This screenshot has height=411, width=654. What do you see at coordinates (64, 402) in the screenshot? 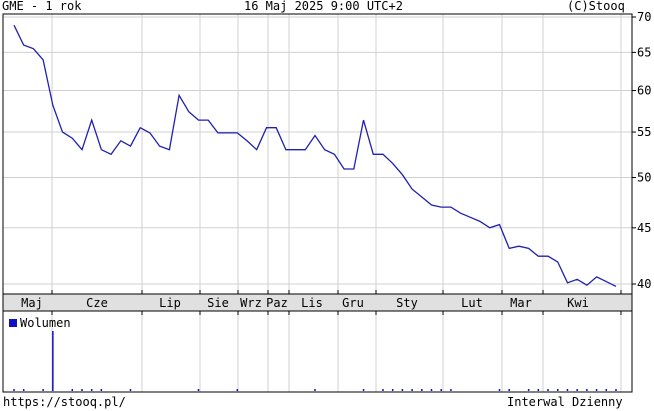
I see `source-link: https://stooq.pl/` at bounding box center [64, 402].